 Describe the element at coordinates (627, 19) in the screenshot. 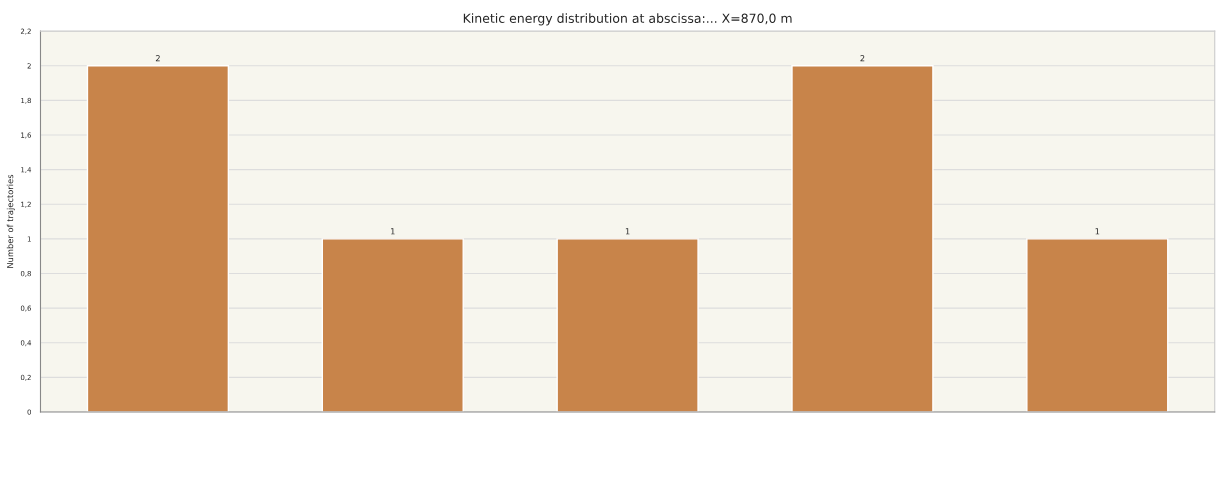

I see `chart-title: Kinetic energy distribution at abscissa:... X=870,0 m` at that location.